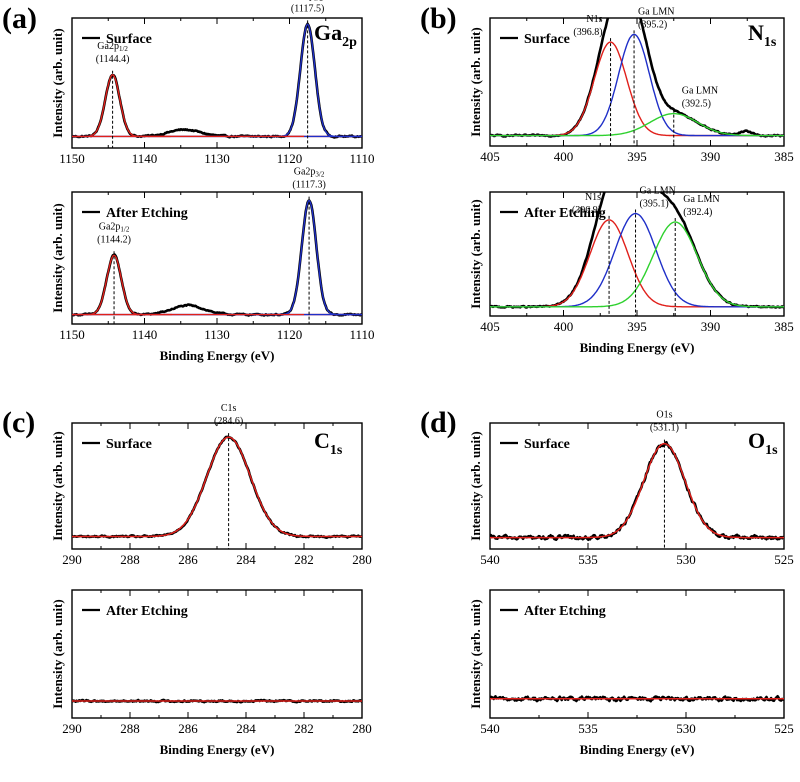 Image resolution: width=800 pixels, height=782 pixels. Describe the element at coordinates (307, 1) in the screenshot. I see `peak-label: Ga2p3/2` at that location.